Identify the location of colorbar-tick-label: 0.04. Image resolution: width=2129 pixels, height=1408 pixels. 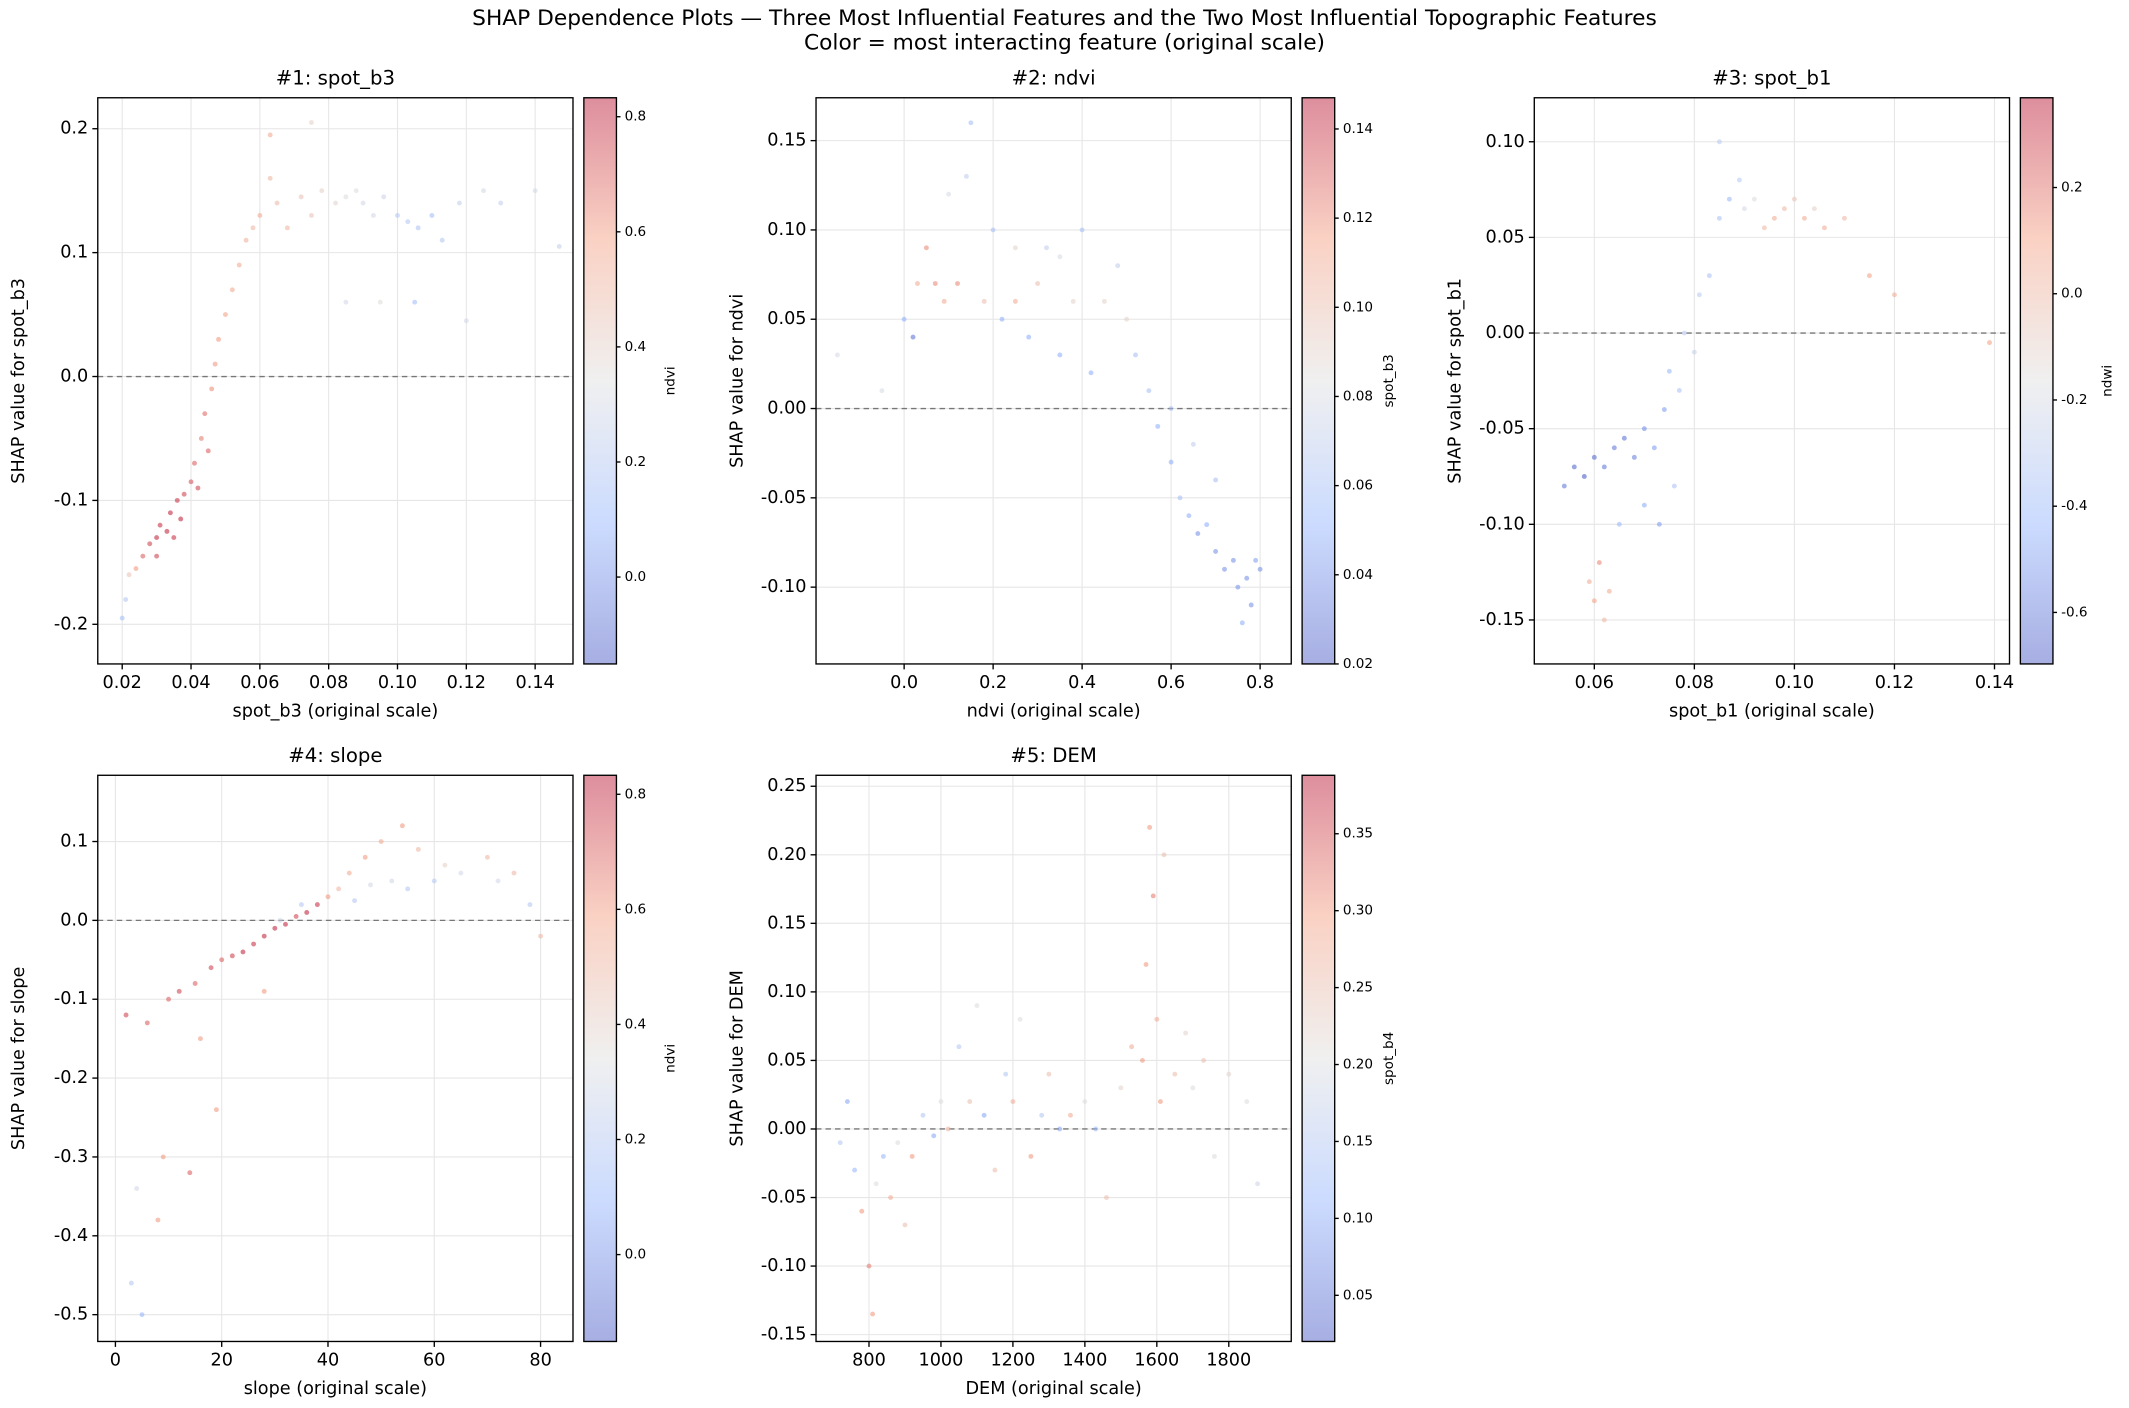
(1358, 575).